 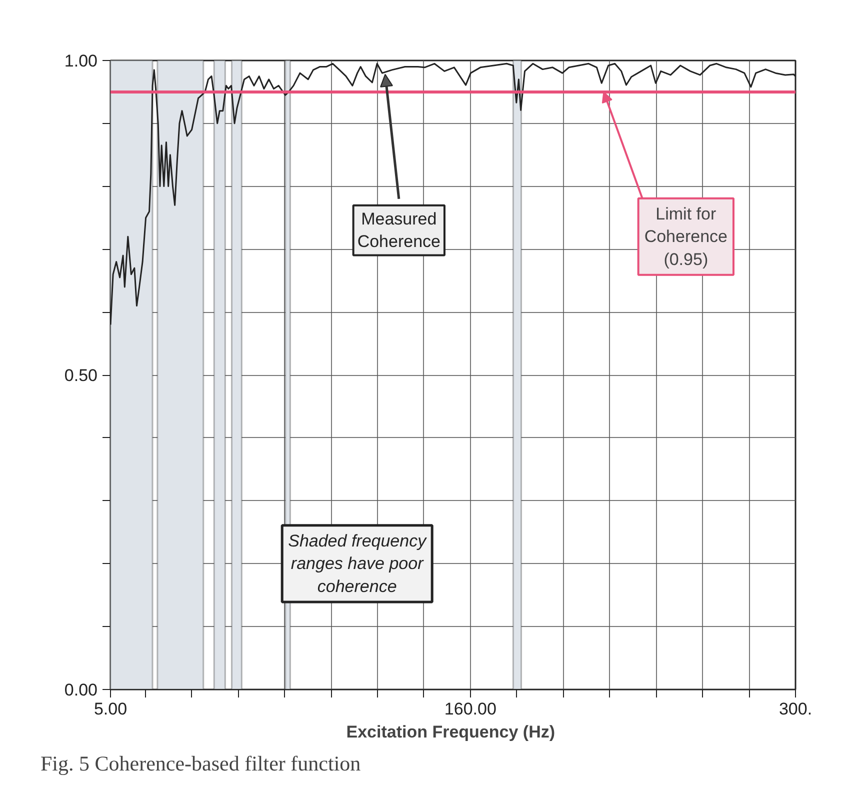 What do you see at coordinates (358, 563) in the screenshot?
I see `annotation: Shaded frequency ranges have poor coherence` at bounding box center [358, 563].